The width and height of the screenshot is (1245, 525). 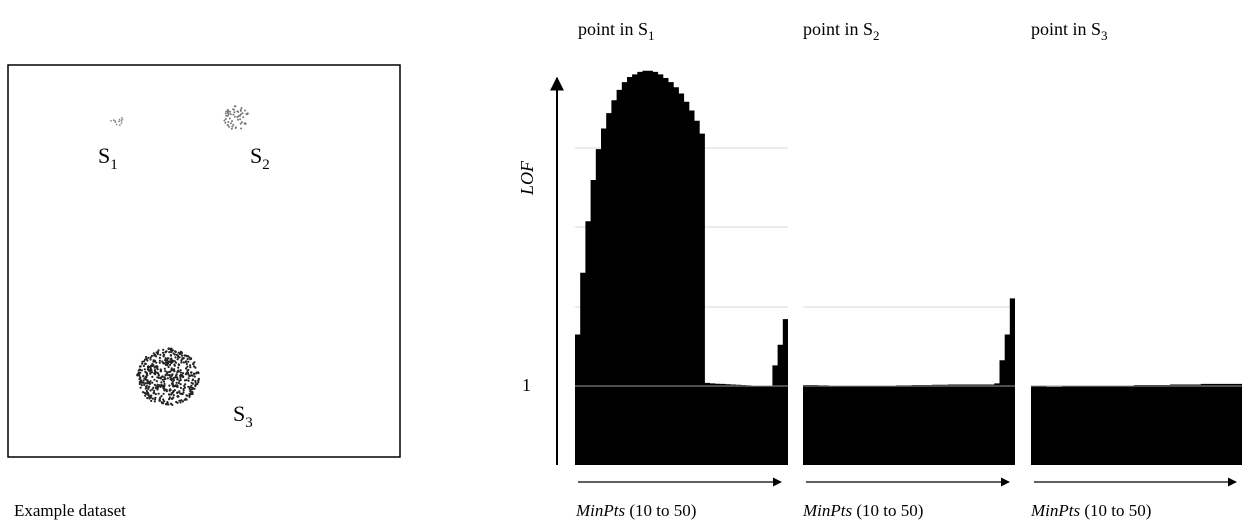 I want to click on cluster-s3-points, so click(x=168, y=376).